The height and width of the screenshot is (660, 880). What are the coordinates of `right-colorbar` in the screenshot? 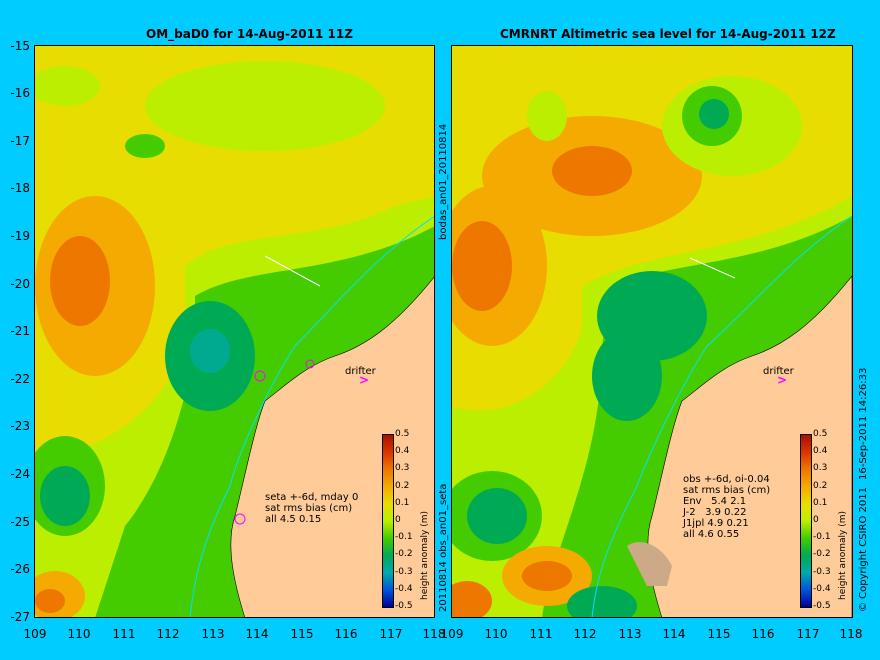 It's located at (806, 521).